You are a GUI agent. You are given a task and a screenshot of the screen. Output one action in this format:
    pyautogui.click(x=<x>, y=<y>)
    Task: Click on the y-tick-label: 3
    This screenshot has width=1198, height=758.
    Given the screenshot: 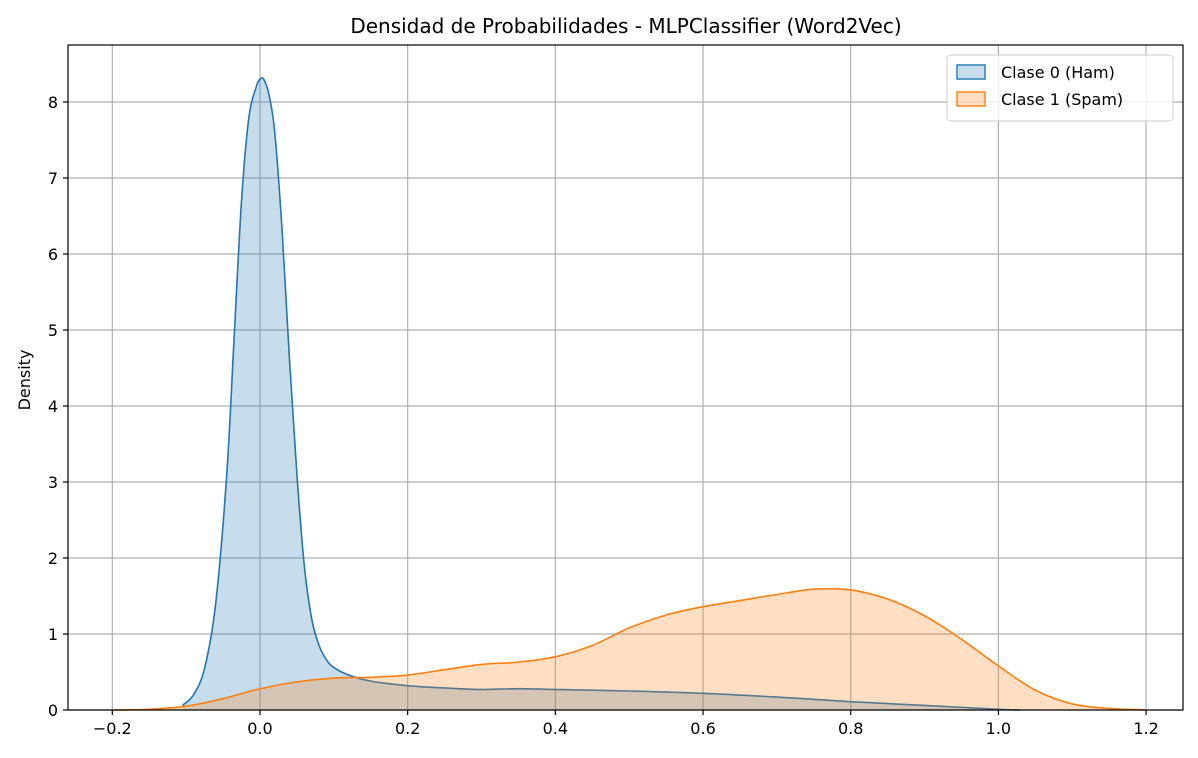 What is the action you would take?
    pyautogui.click(x=53, y=482)
    